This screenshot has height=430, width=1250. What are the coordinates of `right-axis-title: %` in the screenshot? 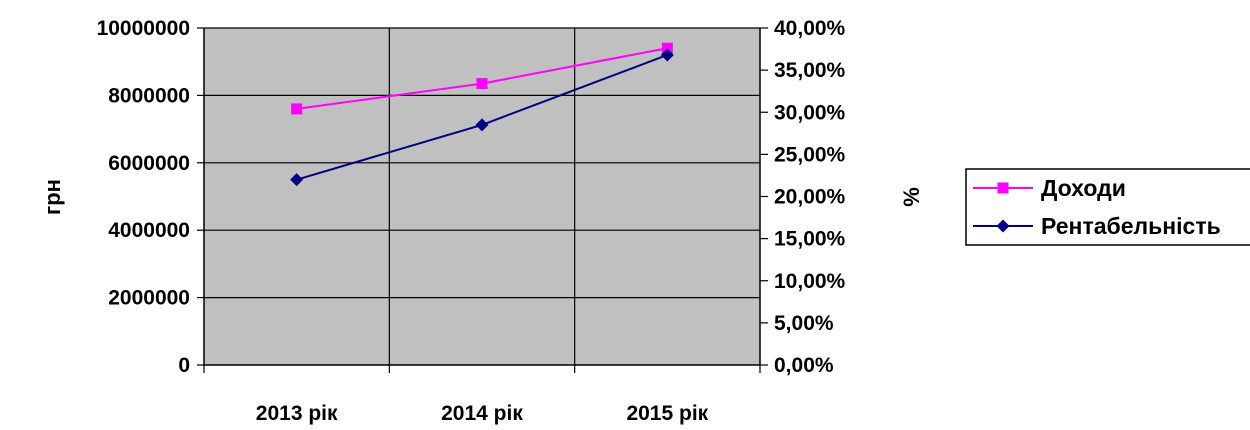 It's located at (911, 197).